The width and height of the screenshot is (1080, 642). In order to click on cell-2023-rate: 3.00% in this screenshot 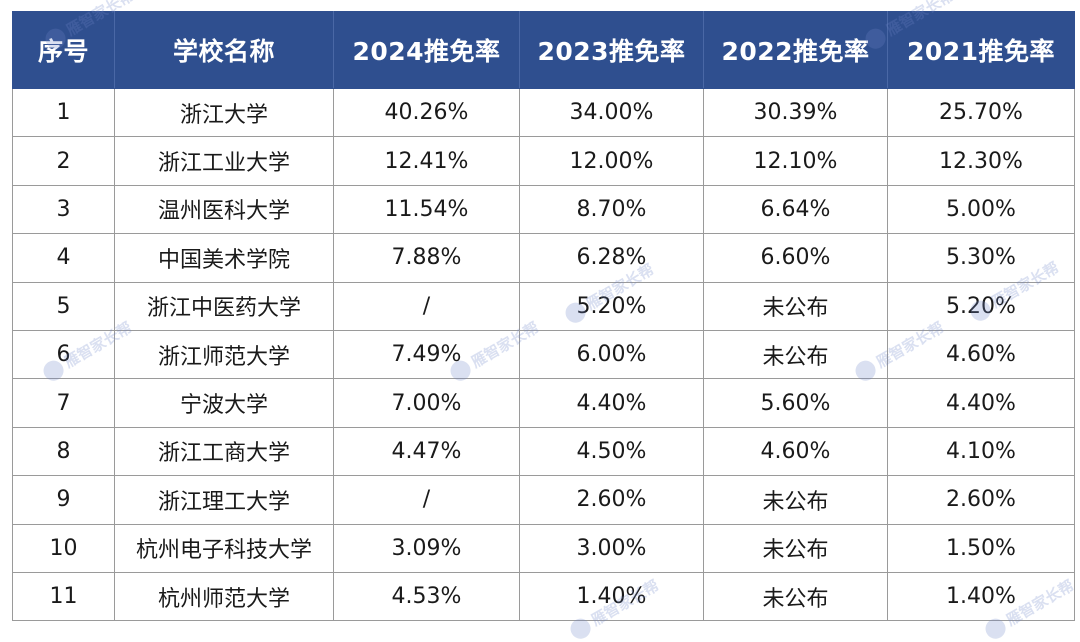, I will do `click(611, 548)`.